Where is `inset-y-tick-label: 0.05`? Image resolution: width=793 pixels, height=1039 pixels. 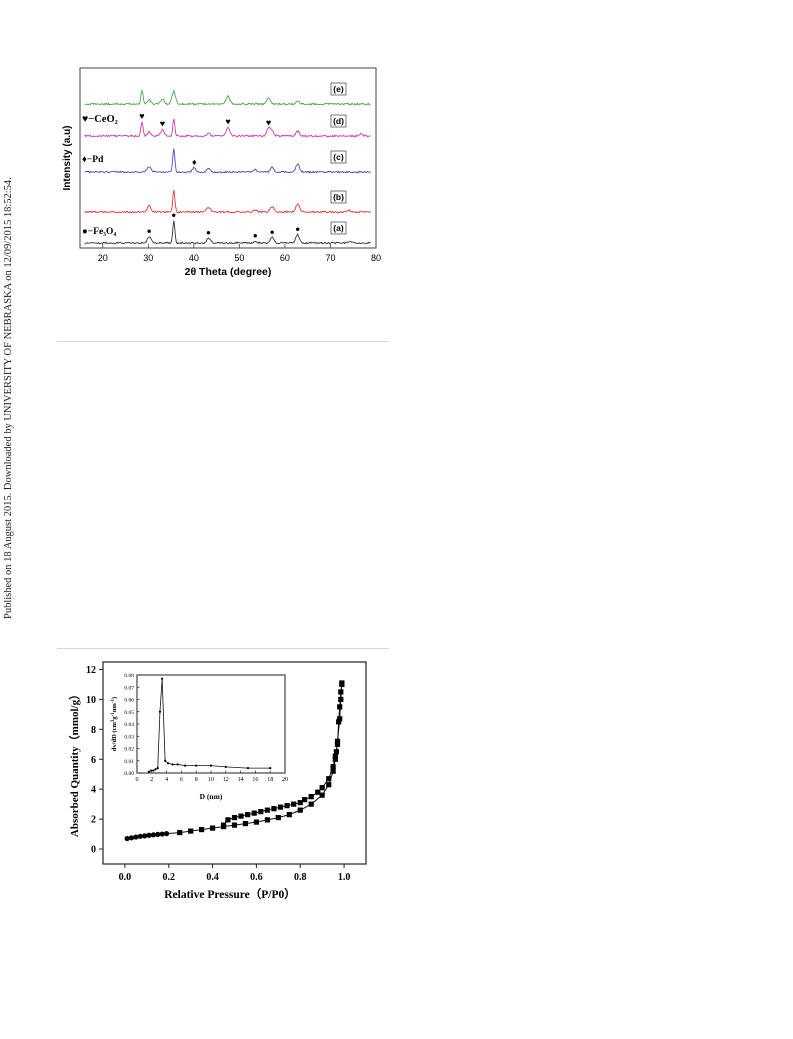 inset-y-tick-label: 0.05 is located at coordinates (129, 713).